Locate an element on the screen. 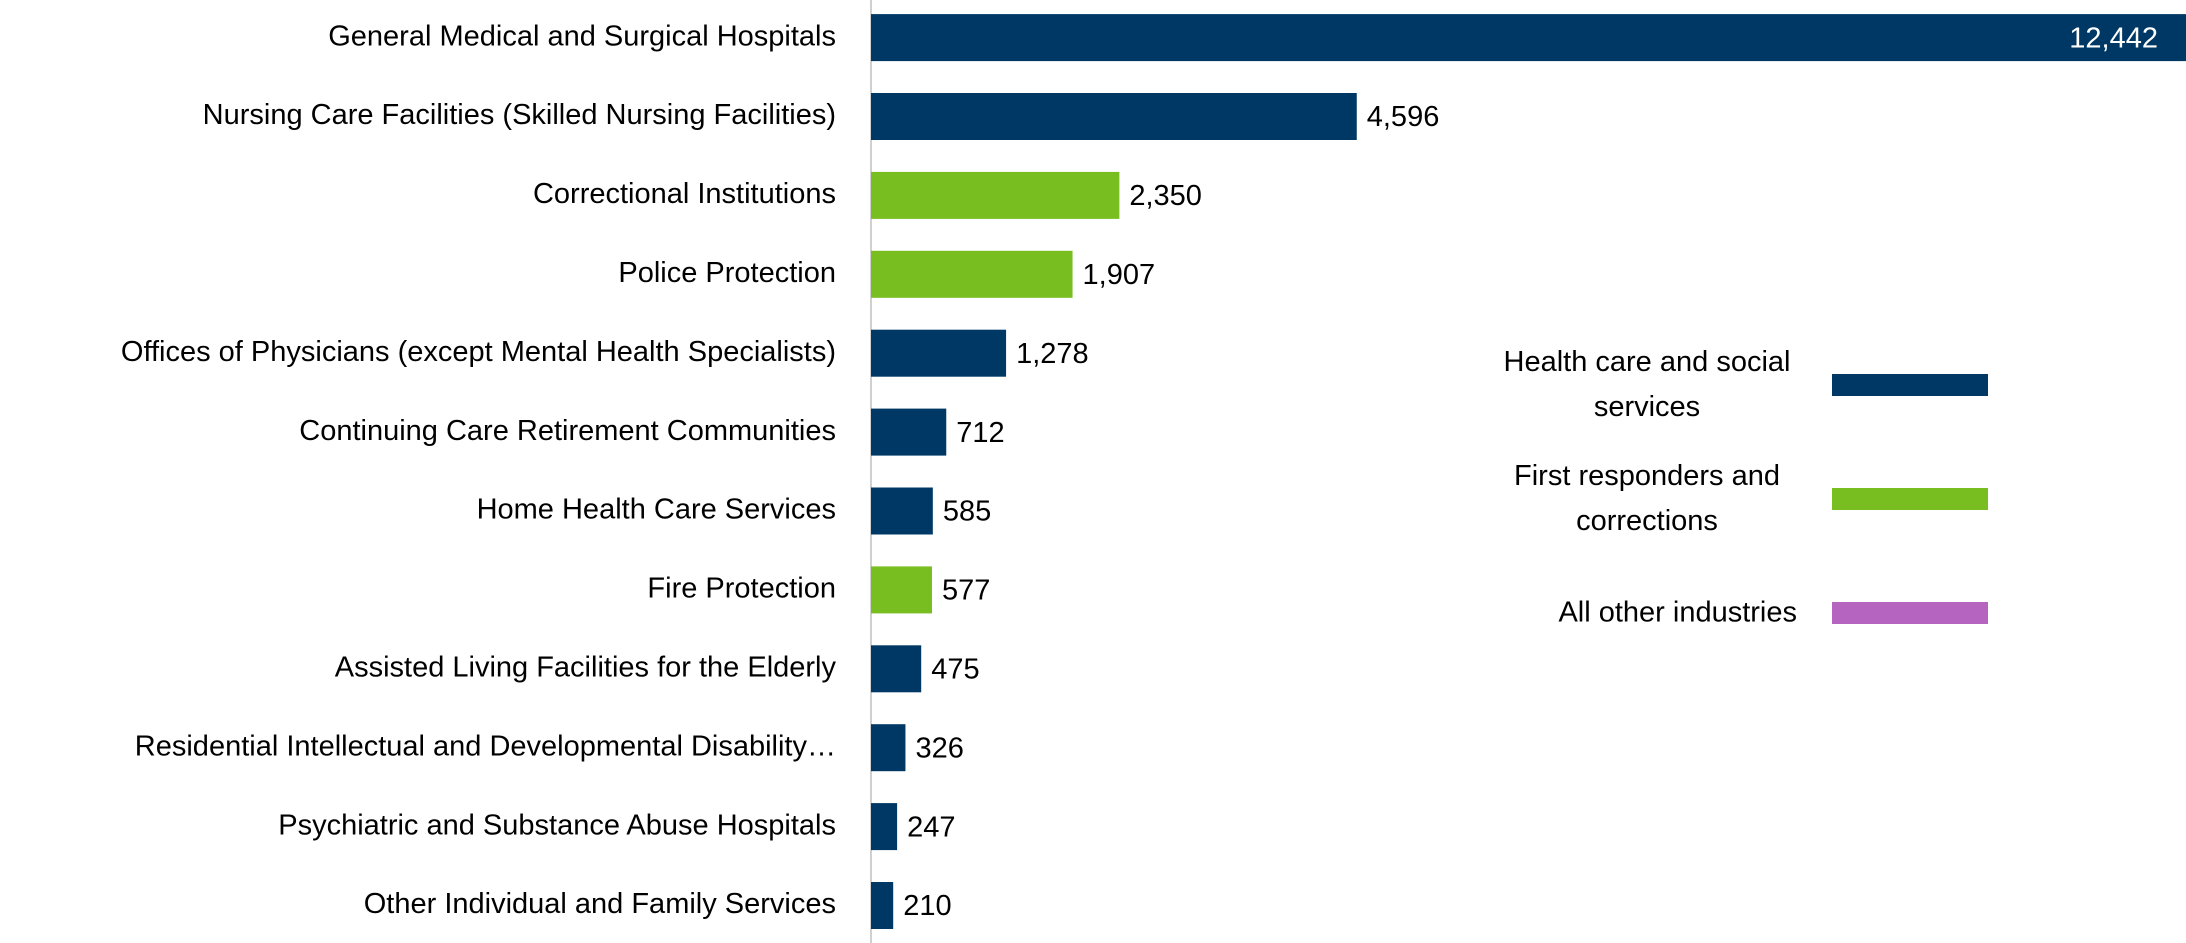 Image resolution: width=2186 pixels, height=943 pixels. value-label: 1,278 is located at coordinates (1052, 354).